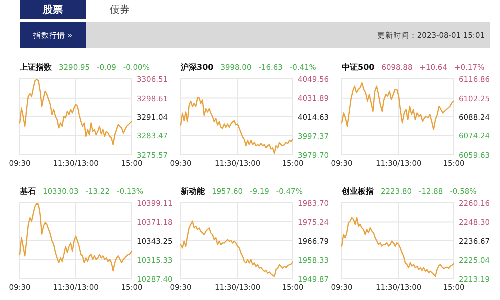 The height and width of the screenshot is (300, 500). Describe the element at coordinates (27, 191) in the screenshot. I see `chart-title: 基石` at that location.